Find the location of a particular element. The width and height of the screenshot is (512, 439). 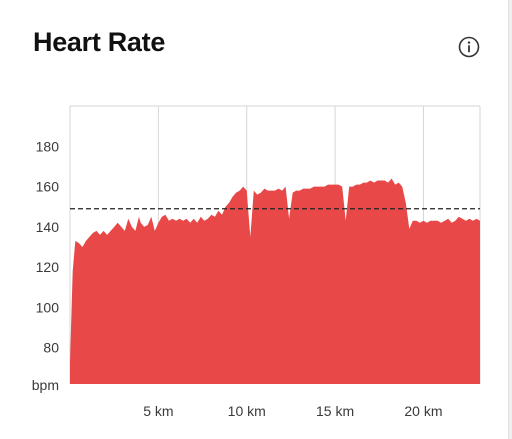

y-tick-label: 180 is located at coordinates (48, 146).